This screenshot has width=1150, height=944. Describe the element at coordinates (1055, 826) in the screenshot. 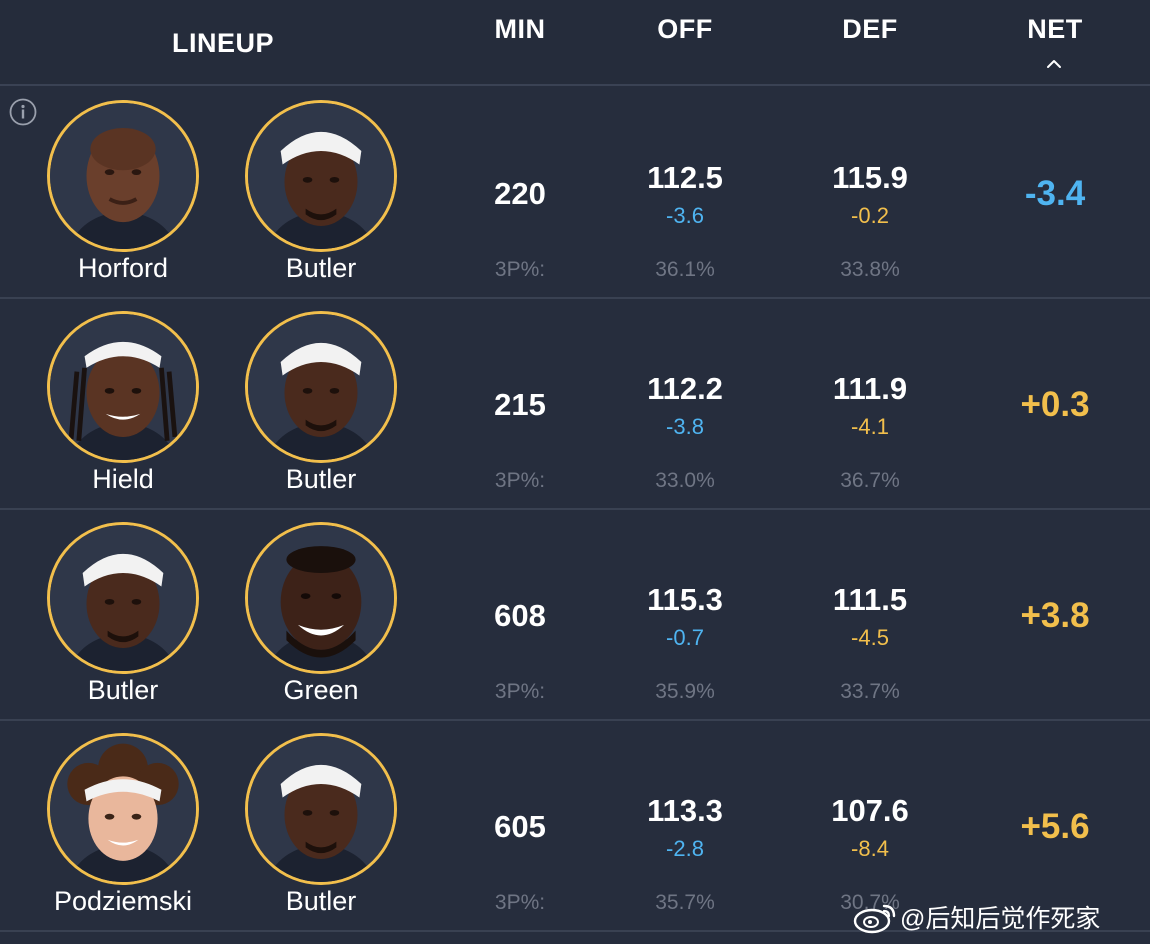

I see `net-rating: +5.6` at that location.